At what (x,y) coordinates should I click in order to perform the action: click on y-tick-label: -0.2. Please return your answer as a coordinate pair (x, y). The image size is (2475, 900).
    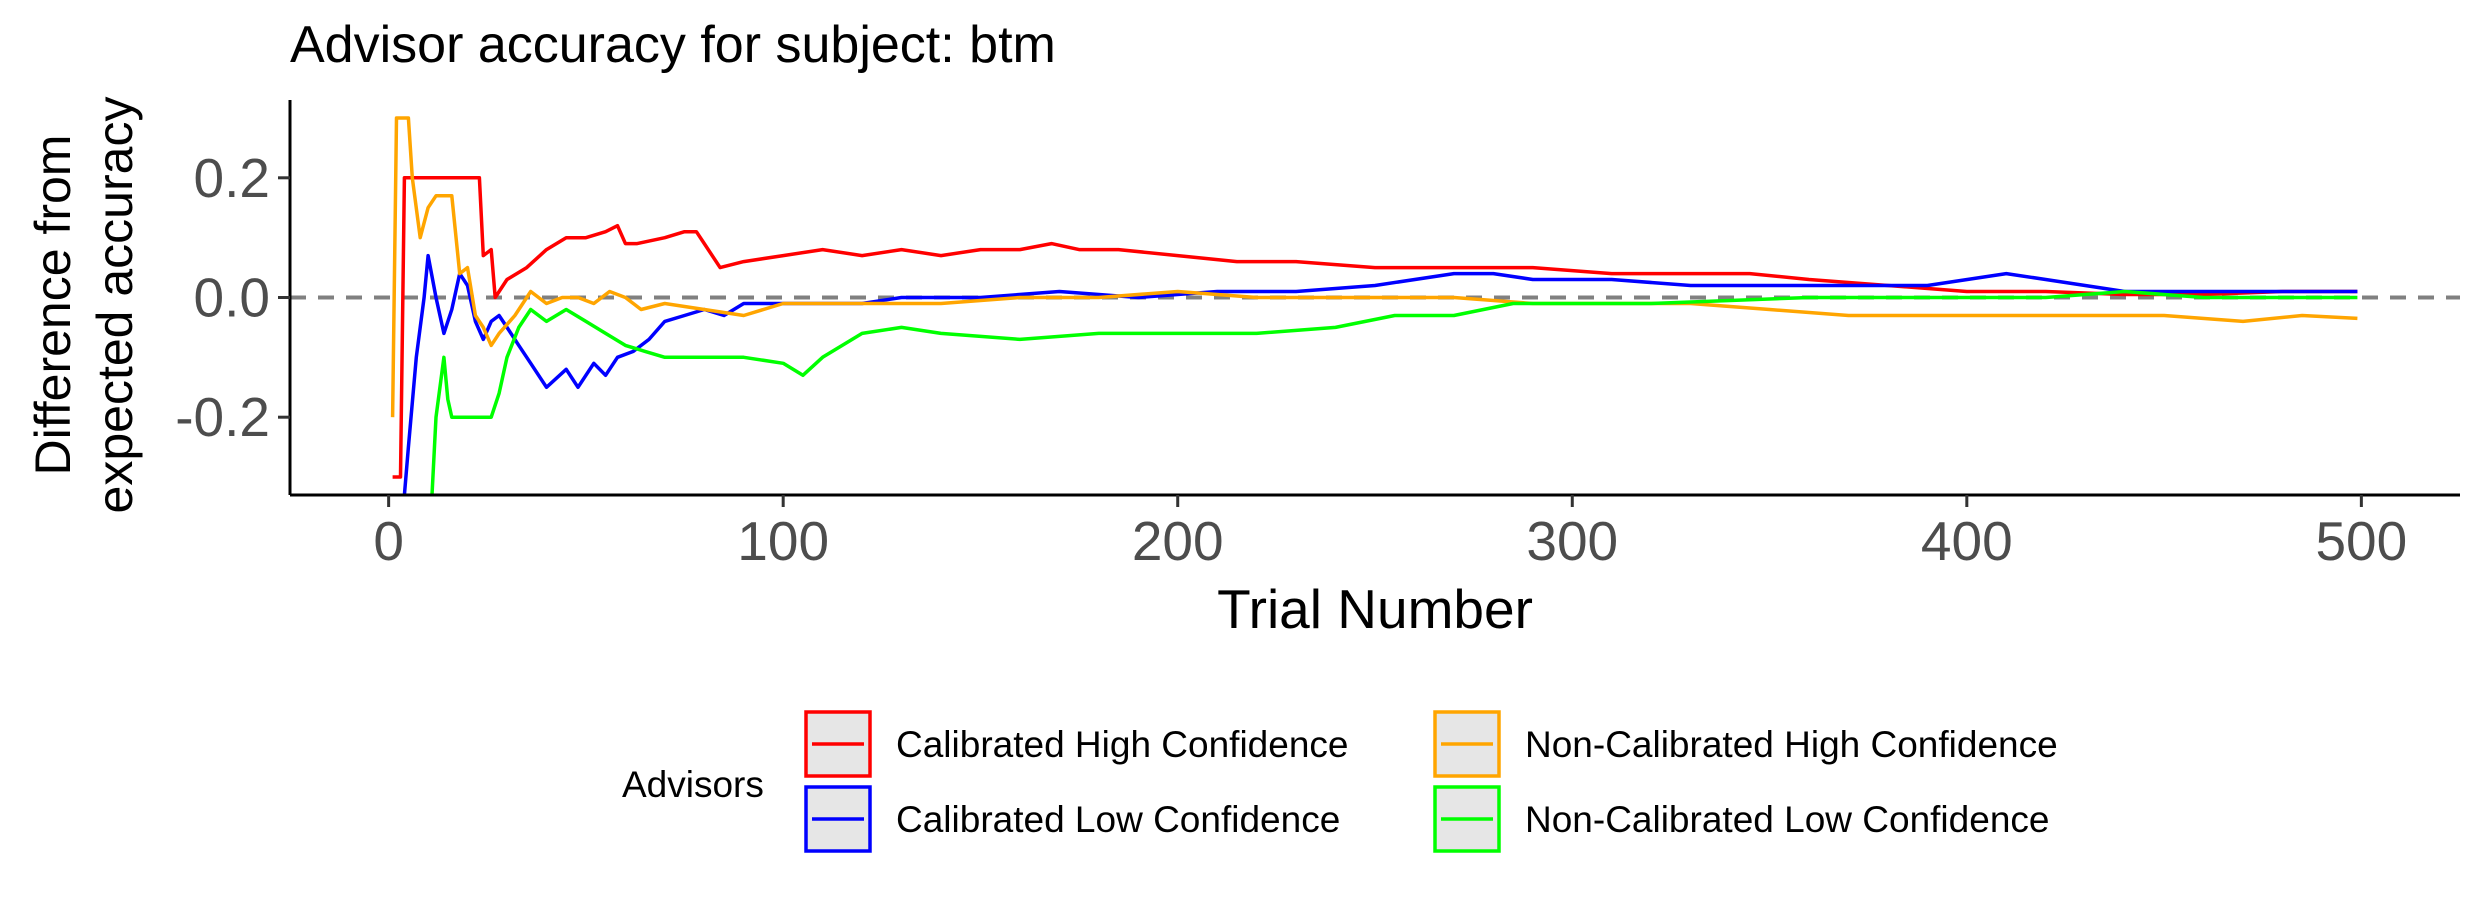
    Looking at the image, I should click on (222, 417).